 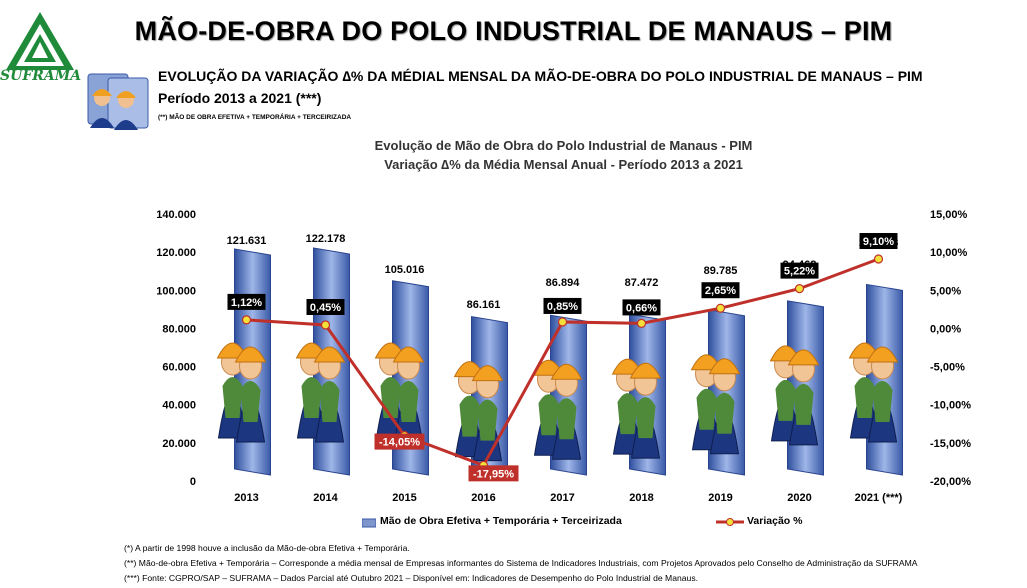 I want to click on bar-value-label: 89.785, so click(x=721, y=271).